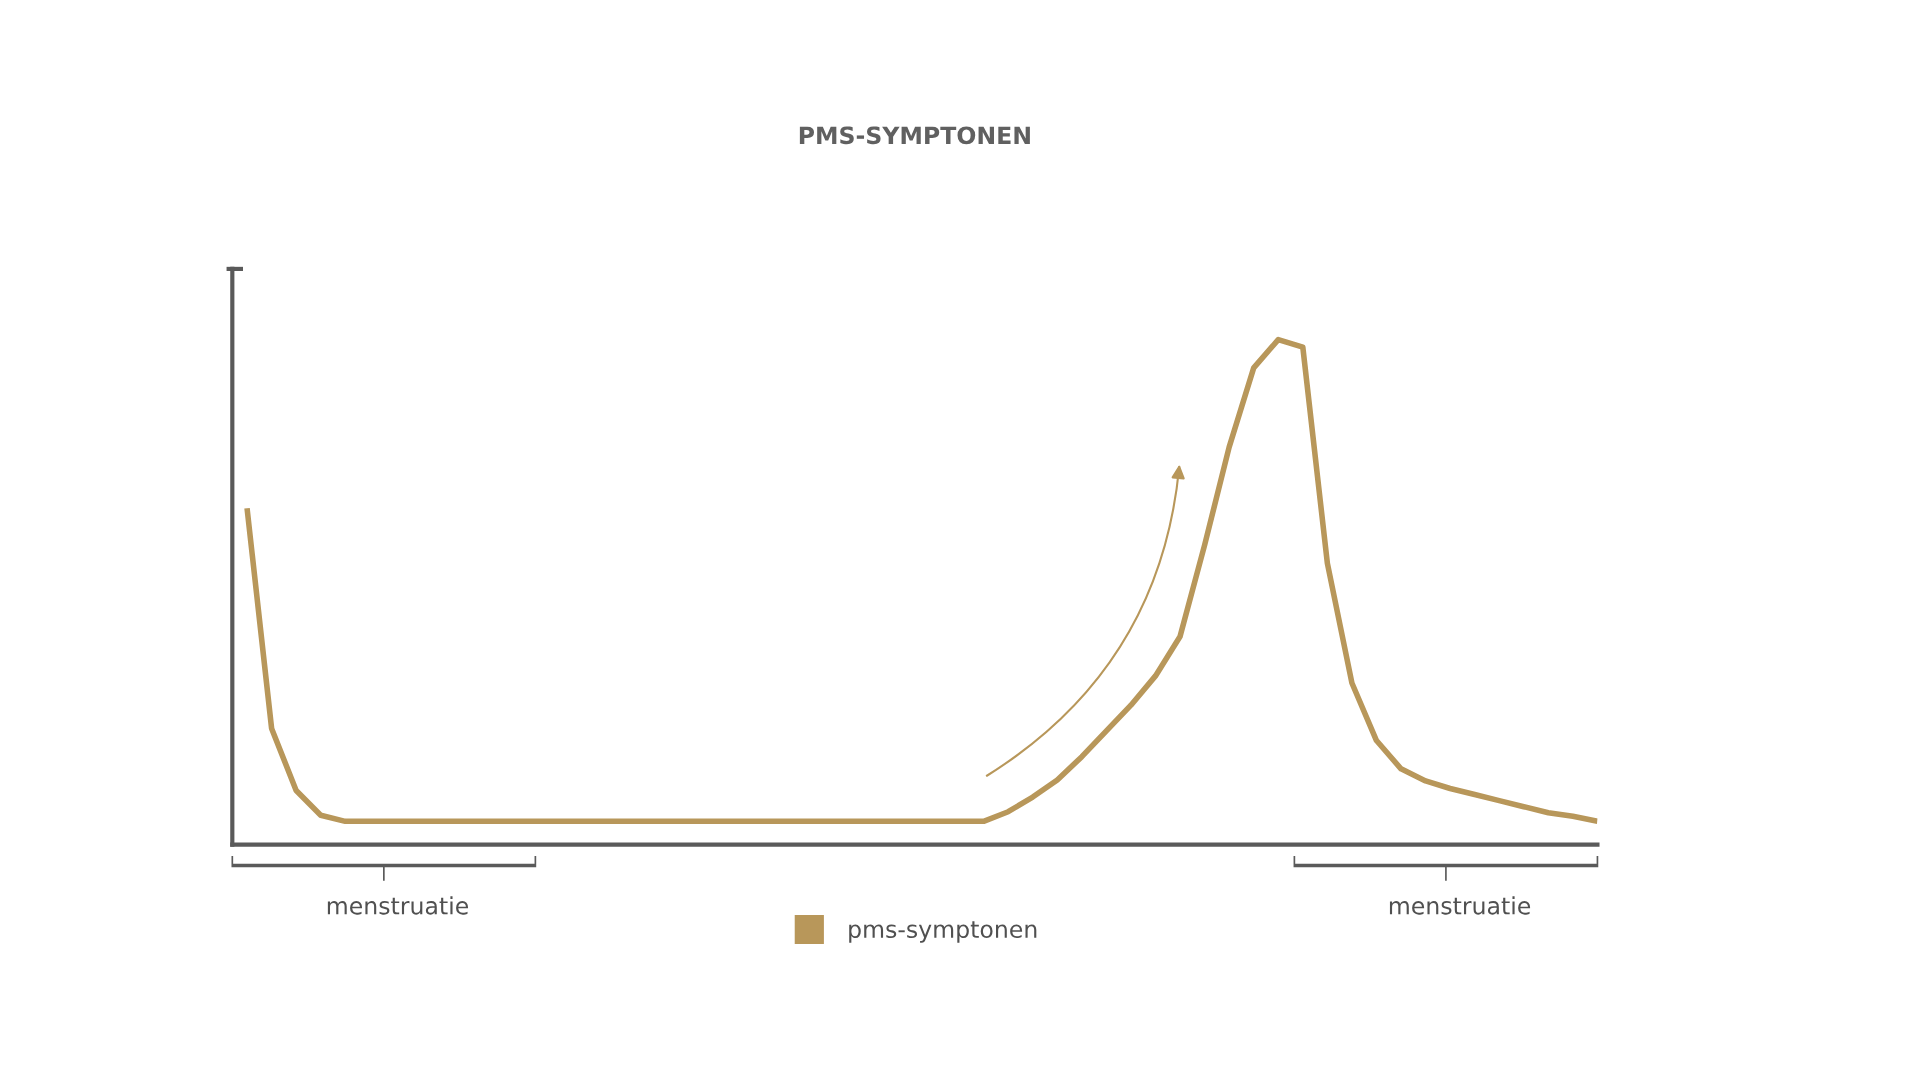  Describe the element at coordinates (943, 932) in the screenshot. I see `legend-label: pms-symptonen` at that location.